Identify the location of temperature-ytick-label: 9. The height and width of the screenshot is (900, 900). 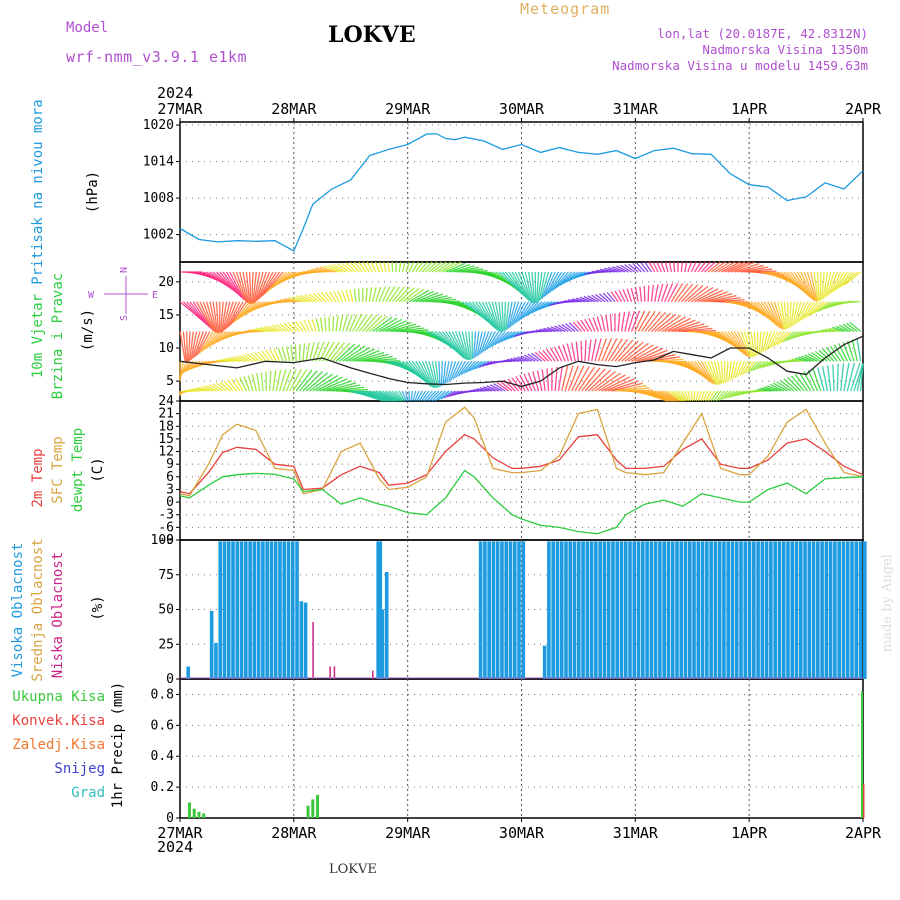
(170, 464).